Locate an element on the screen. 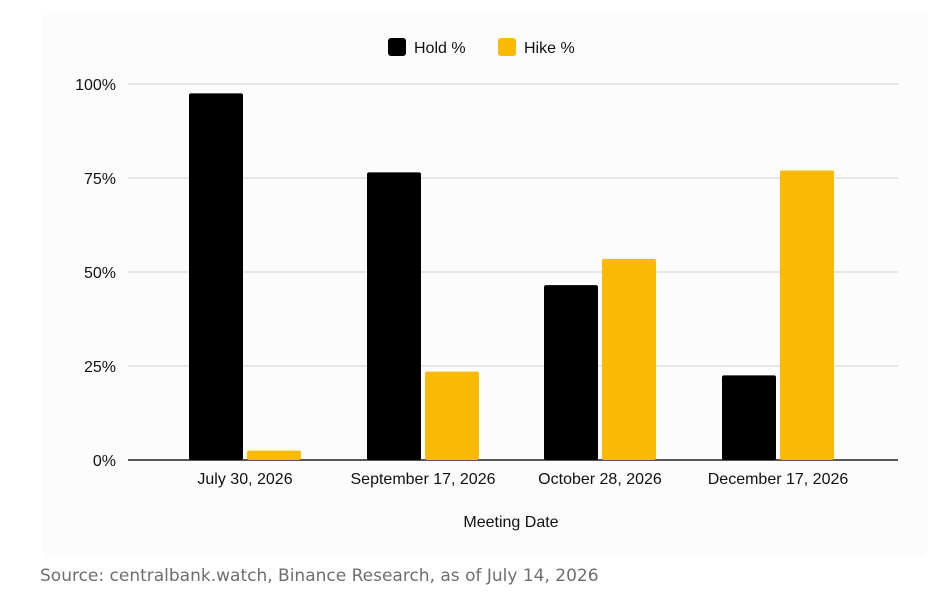 The image size is (951, 598). y-tick-label: 100% is located at coordinates (95, 85).